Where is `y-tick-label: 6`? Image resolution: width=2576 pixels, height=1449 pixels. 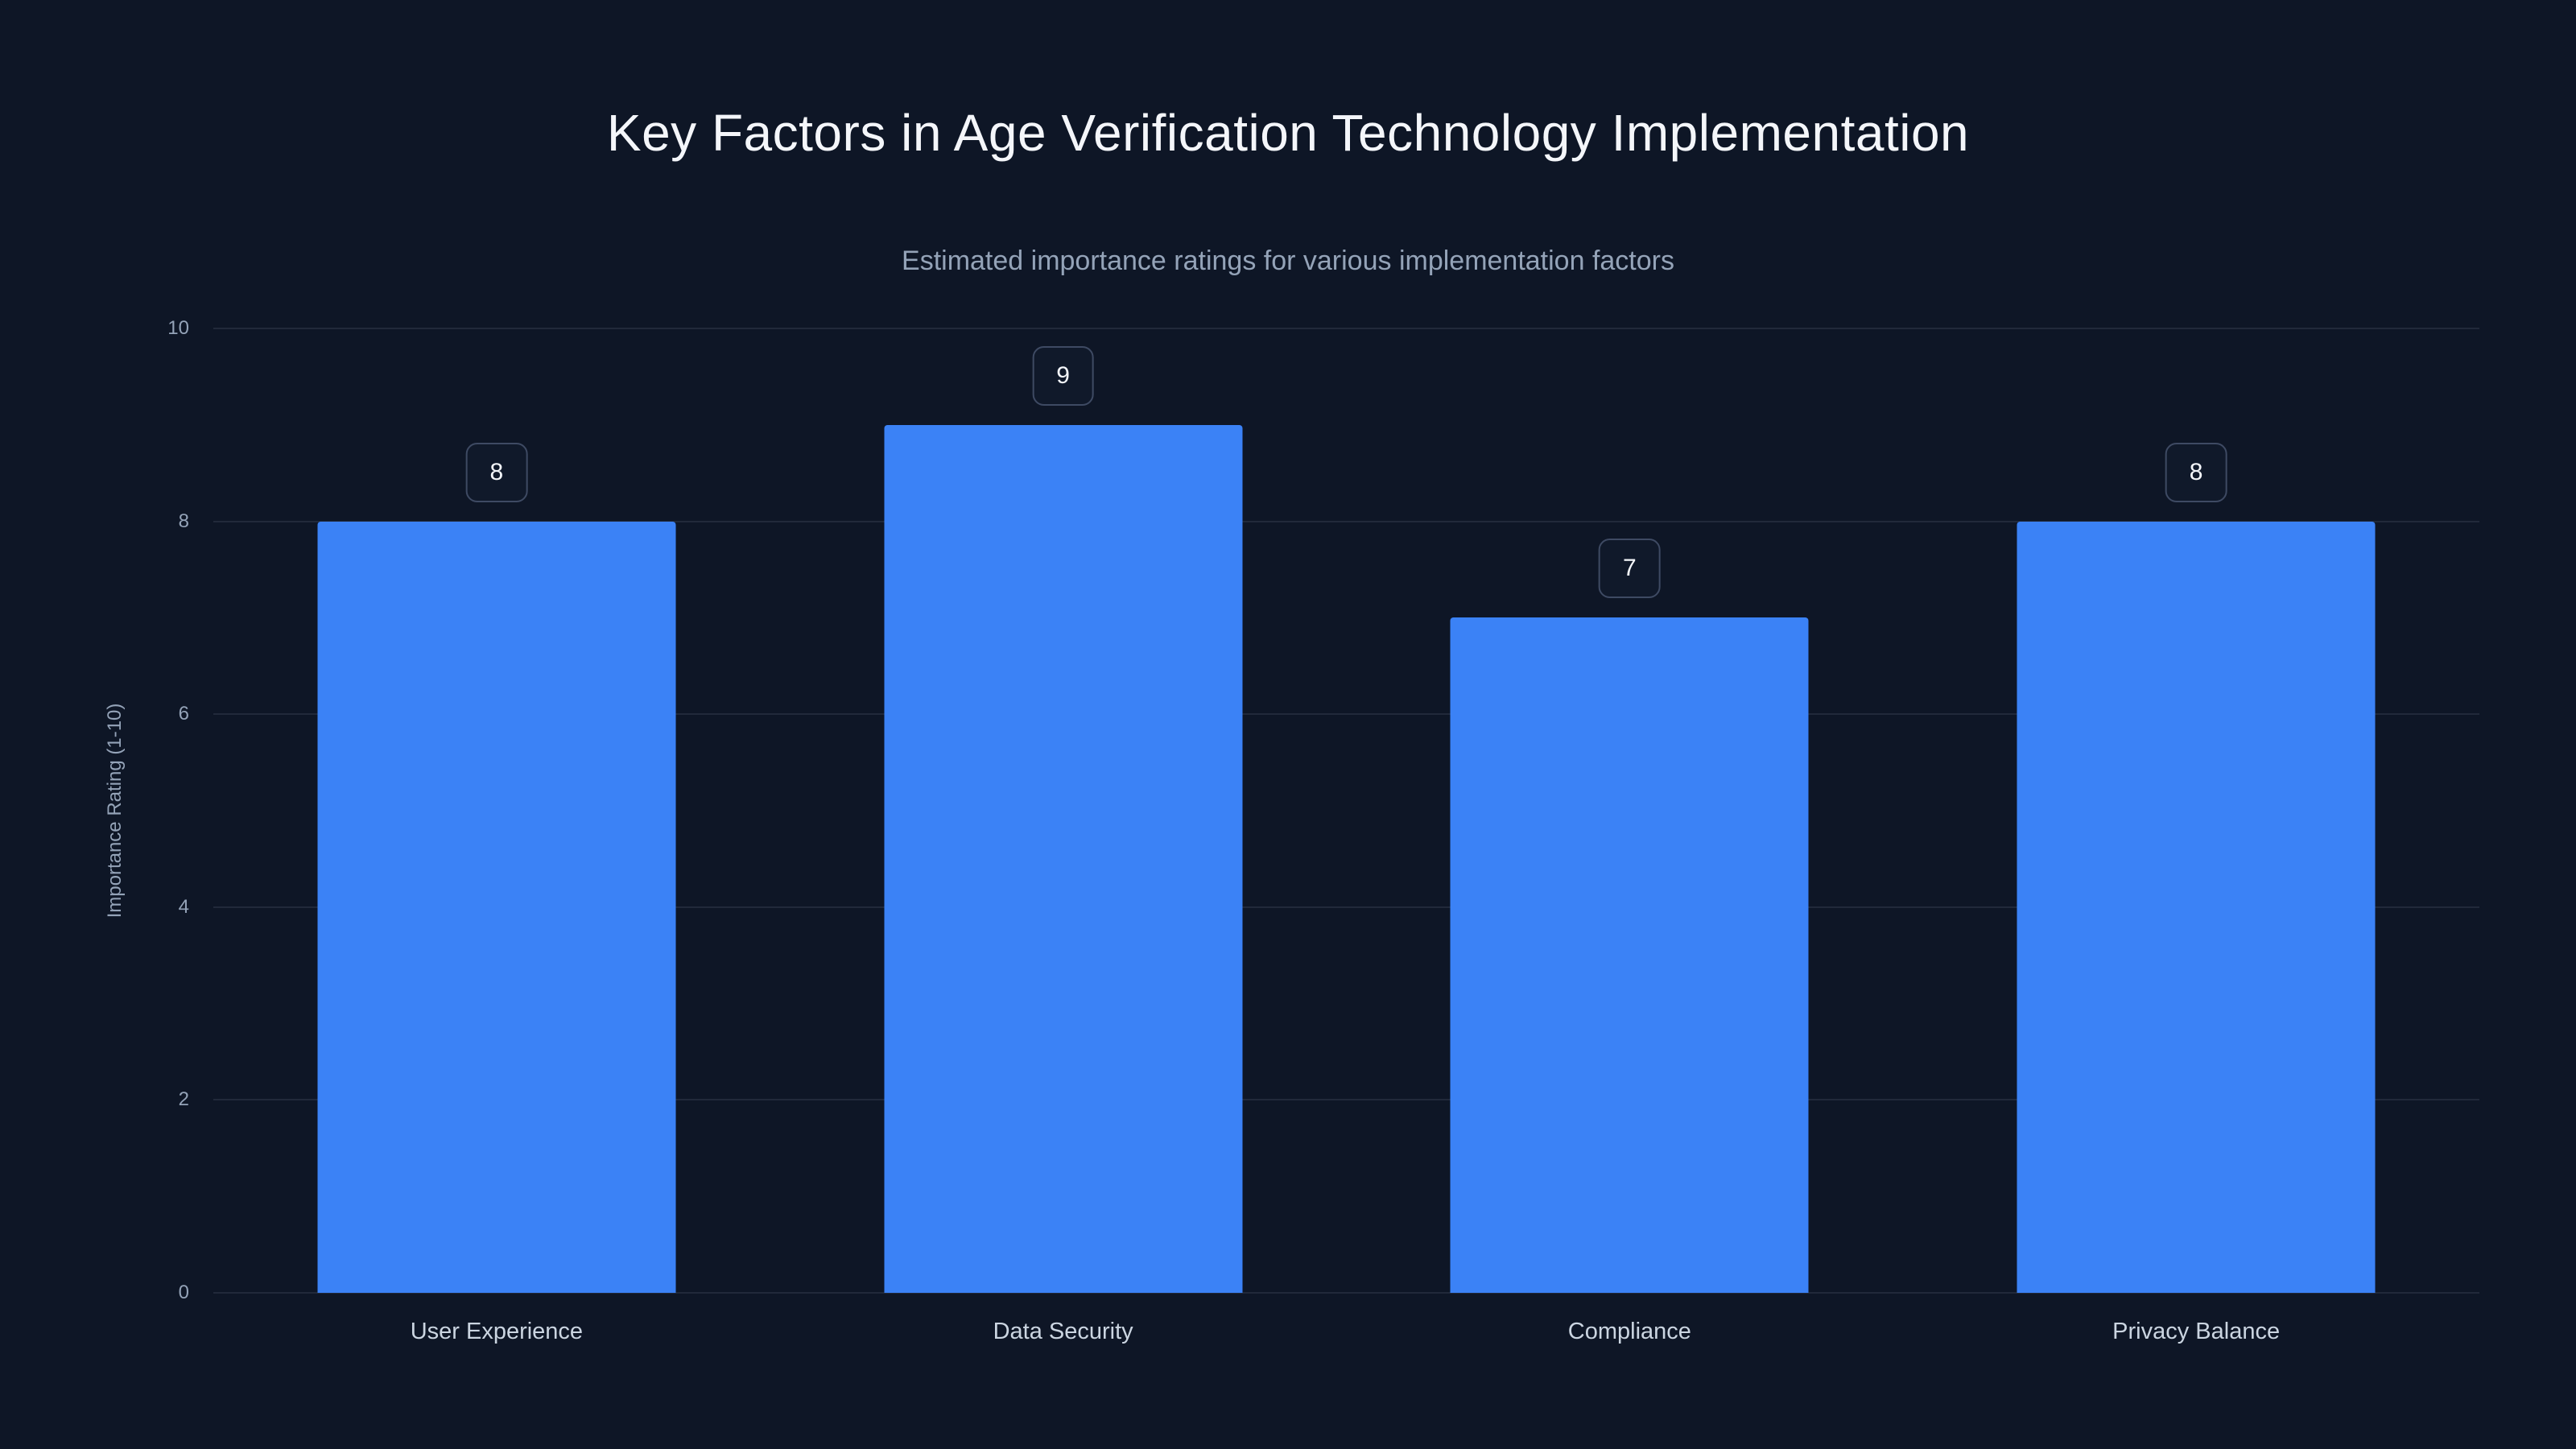
y-tick-label: 6 is located at coordinates (183, 714).